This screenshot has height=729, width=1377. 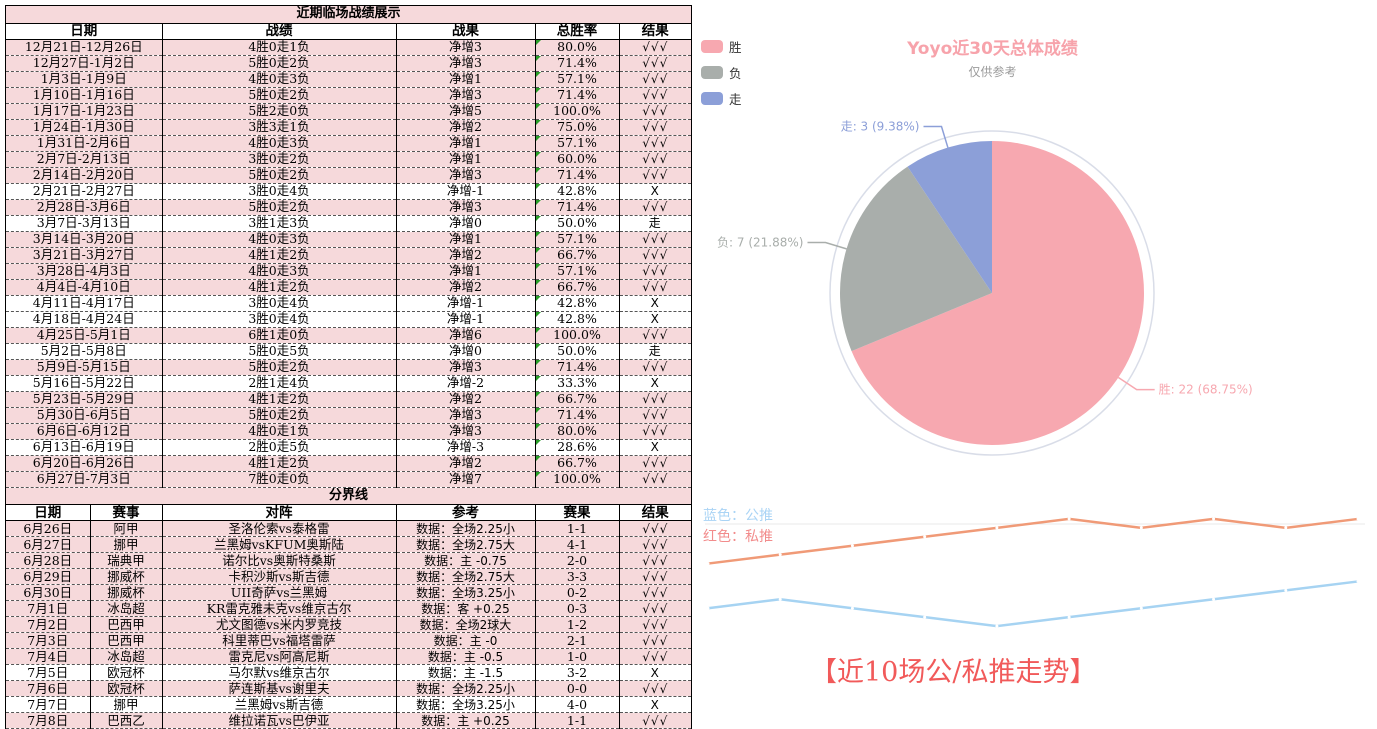 What do you see at coordinates (466, 528) in the screenshot?
I see `tip-cell: 数据：全场2.25小` at bounding box center [466, 528].